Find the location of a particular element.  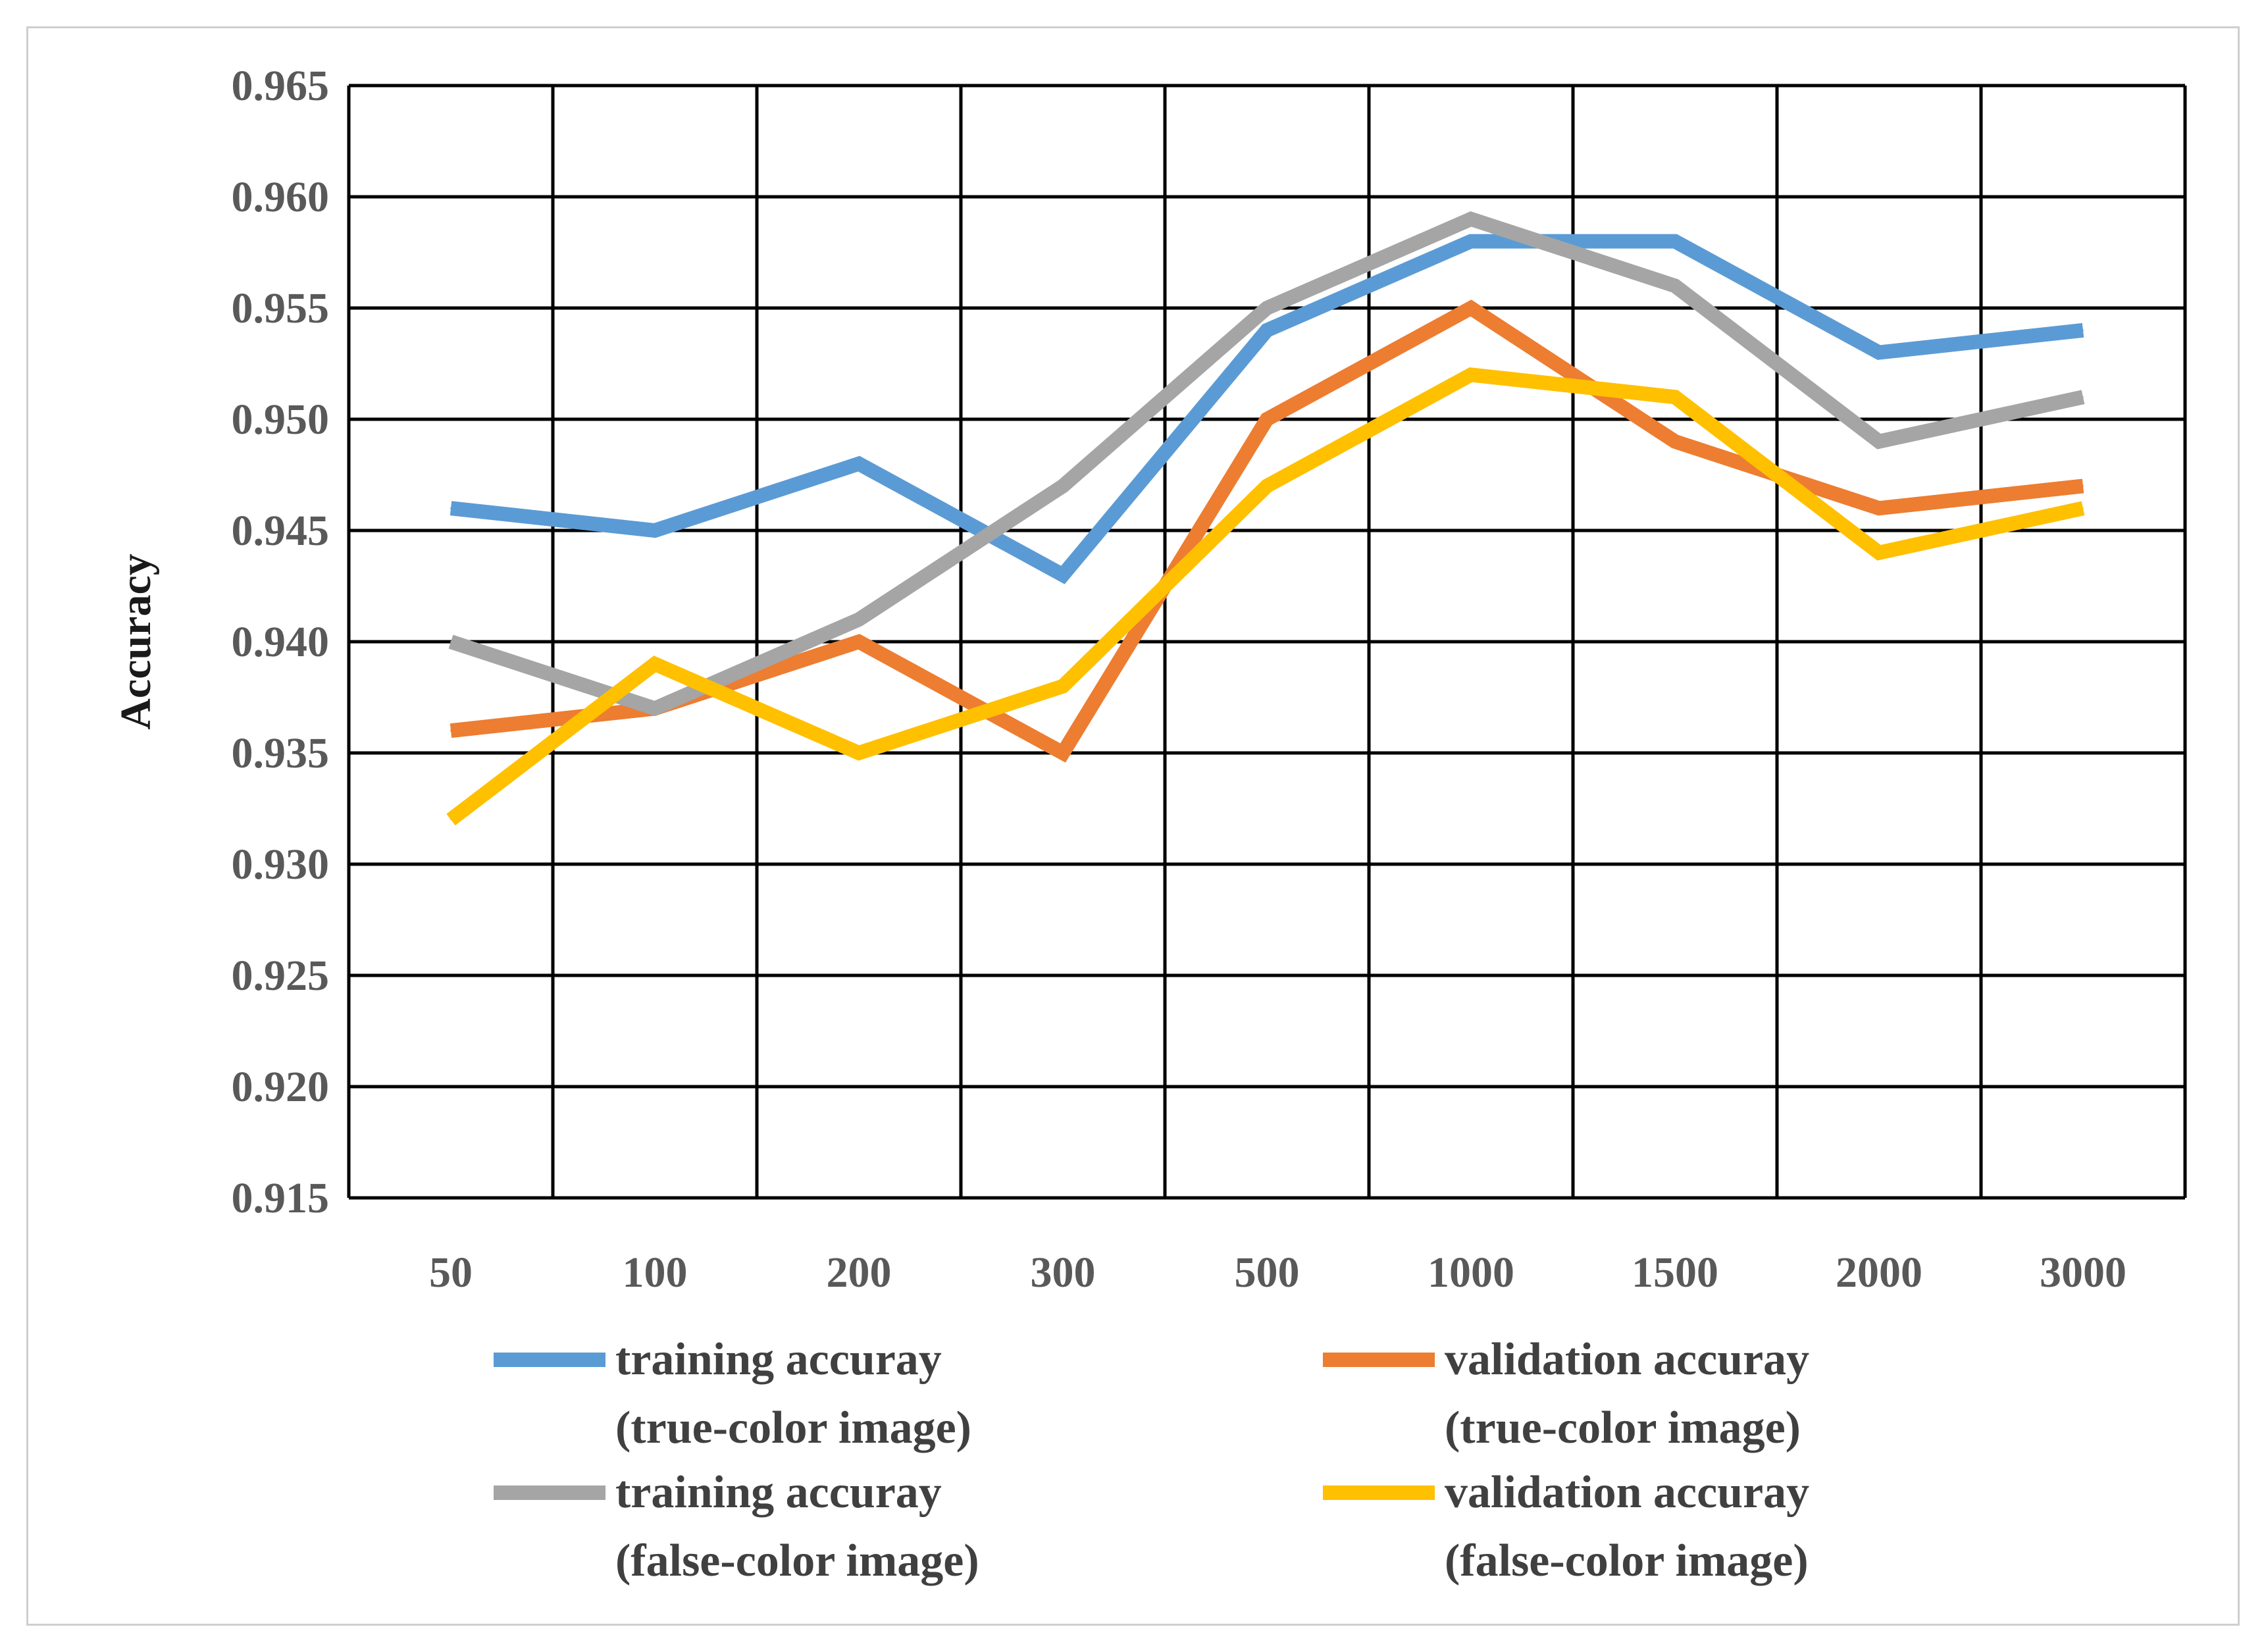

x-tick-label: 1500 is located at coordinates (1675, 1273).